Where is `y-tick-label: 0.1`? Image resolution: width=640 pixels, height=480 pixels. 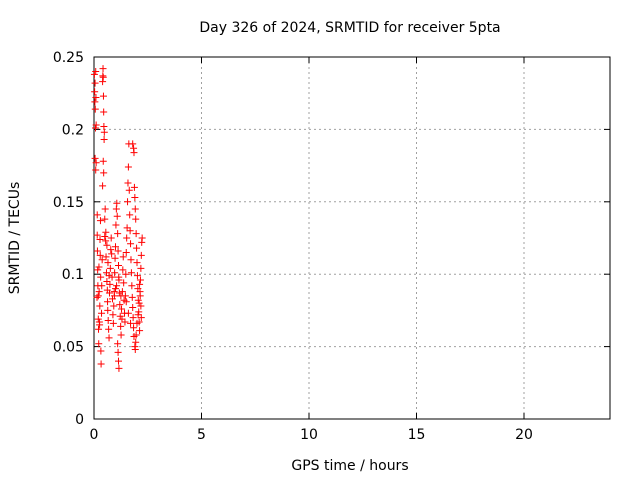 y-tick-label: 0.1 is located at coordinates (73, 275).